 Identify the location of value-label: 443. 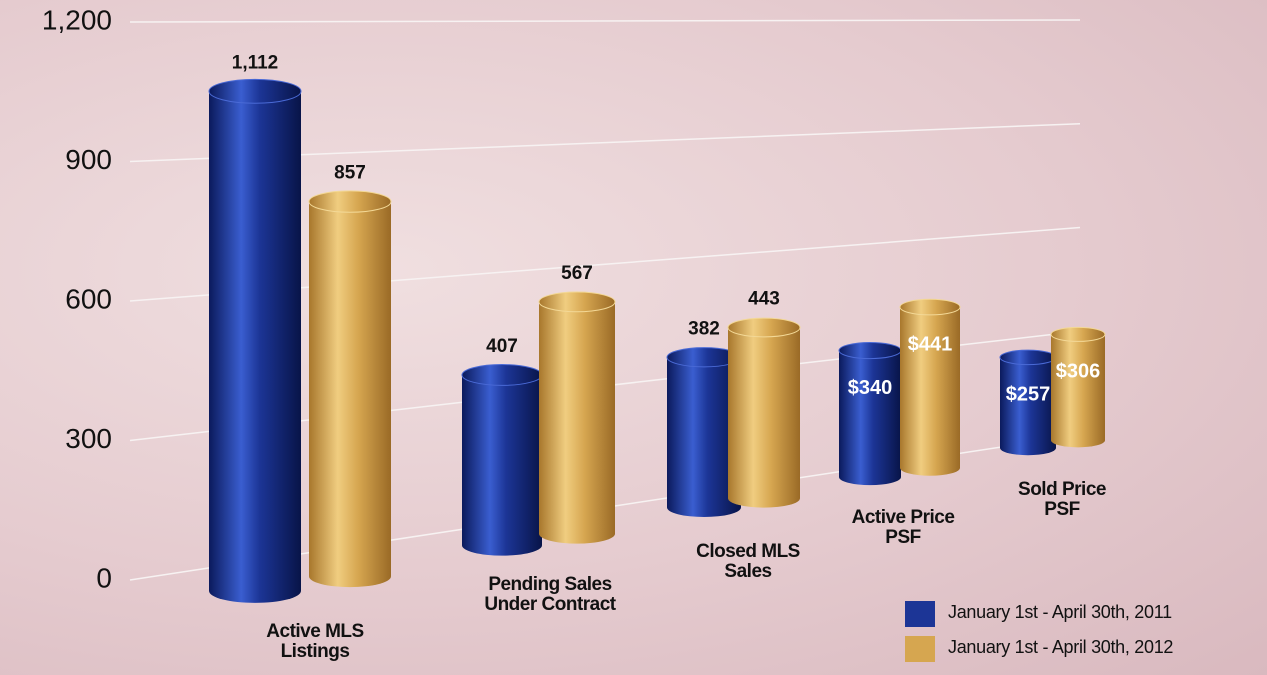
(764, 298).